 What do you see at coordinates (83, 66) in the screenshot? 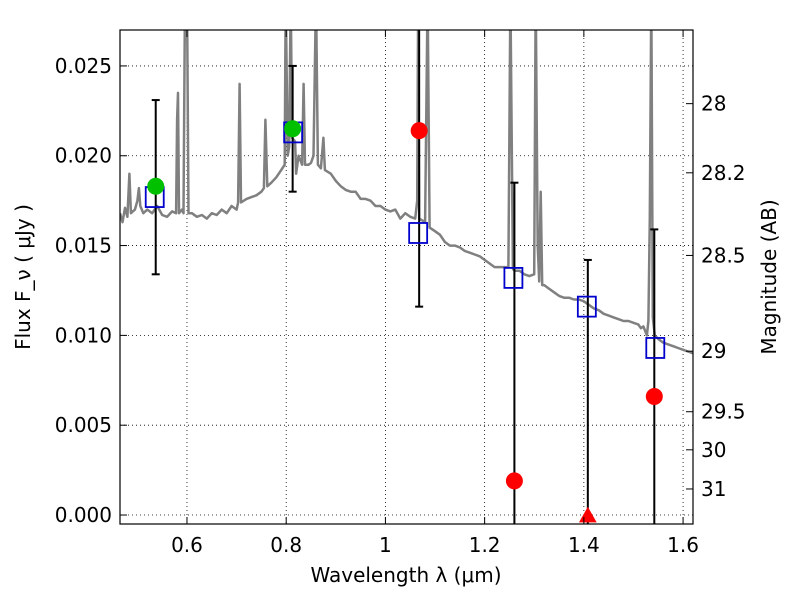
I see `y-tick-label: 0.025` at bounding box center [83, 66].